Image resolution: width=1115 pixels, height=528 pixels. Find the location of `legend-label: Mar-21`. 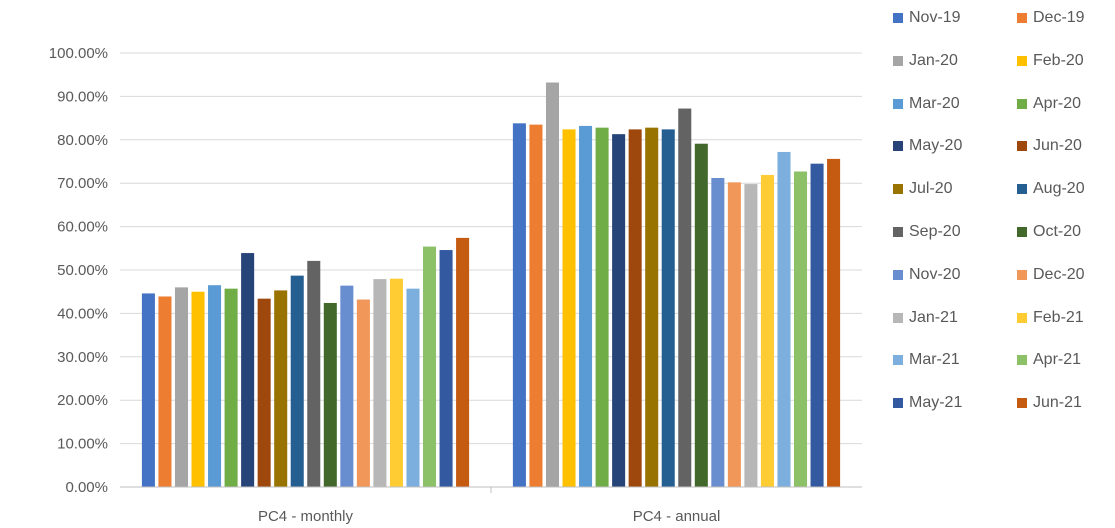

legend-label: Mar-21 is located at coordinates (934, 360).